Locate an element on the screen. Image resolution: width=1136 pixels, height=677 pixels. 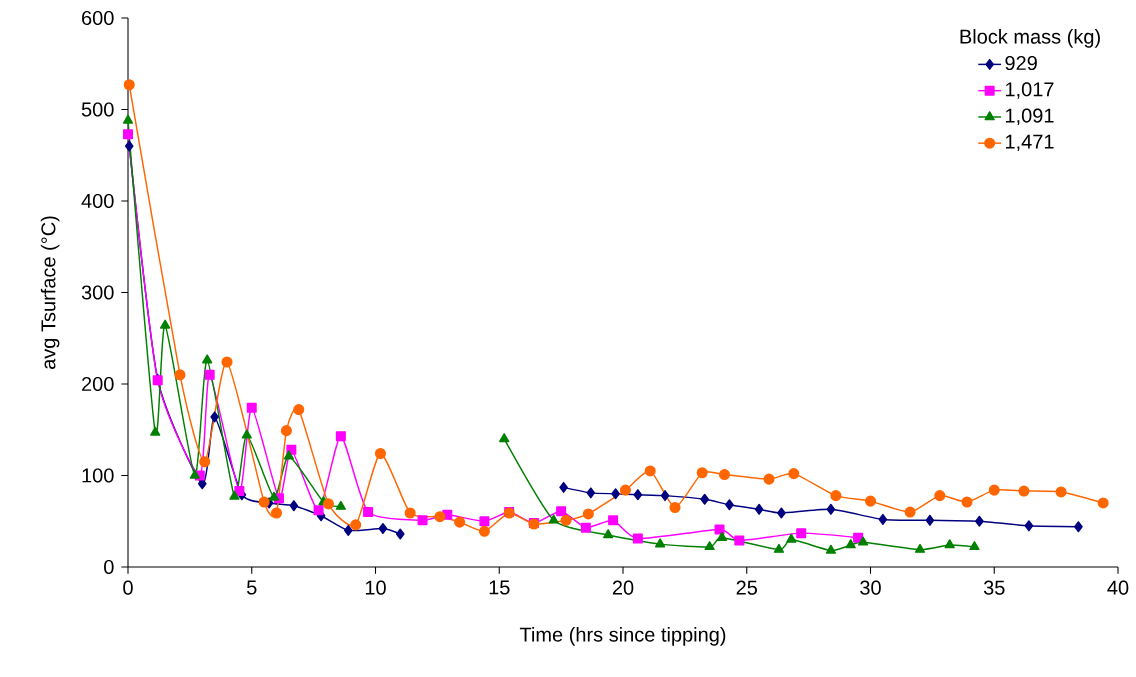
legend-label: 1,017 is located at coordinates (1029, 90).